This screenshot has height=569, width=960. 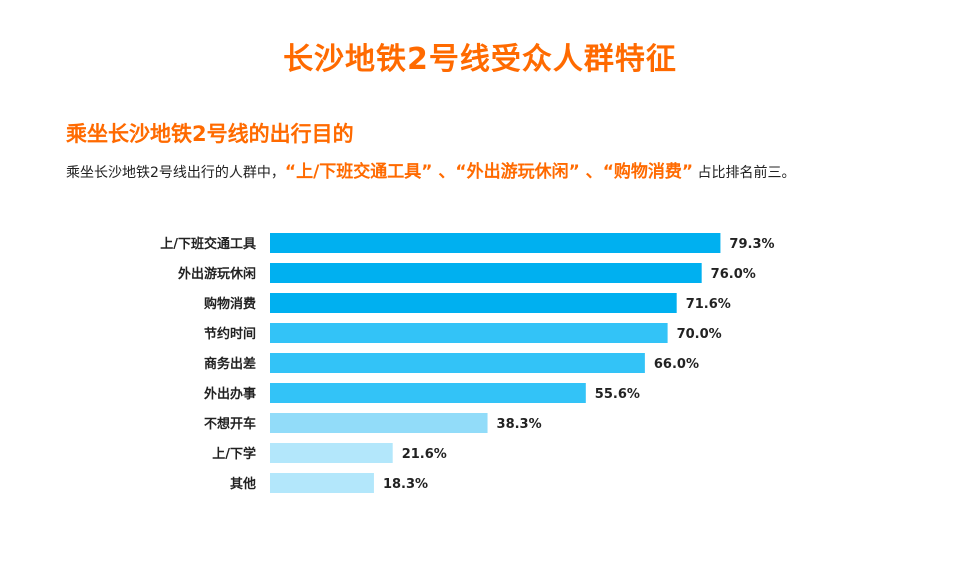 I want to click on value-label: 79.3%, so click(x=751, y=244).